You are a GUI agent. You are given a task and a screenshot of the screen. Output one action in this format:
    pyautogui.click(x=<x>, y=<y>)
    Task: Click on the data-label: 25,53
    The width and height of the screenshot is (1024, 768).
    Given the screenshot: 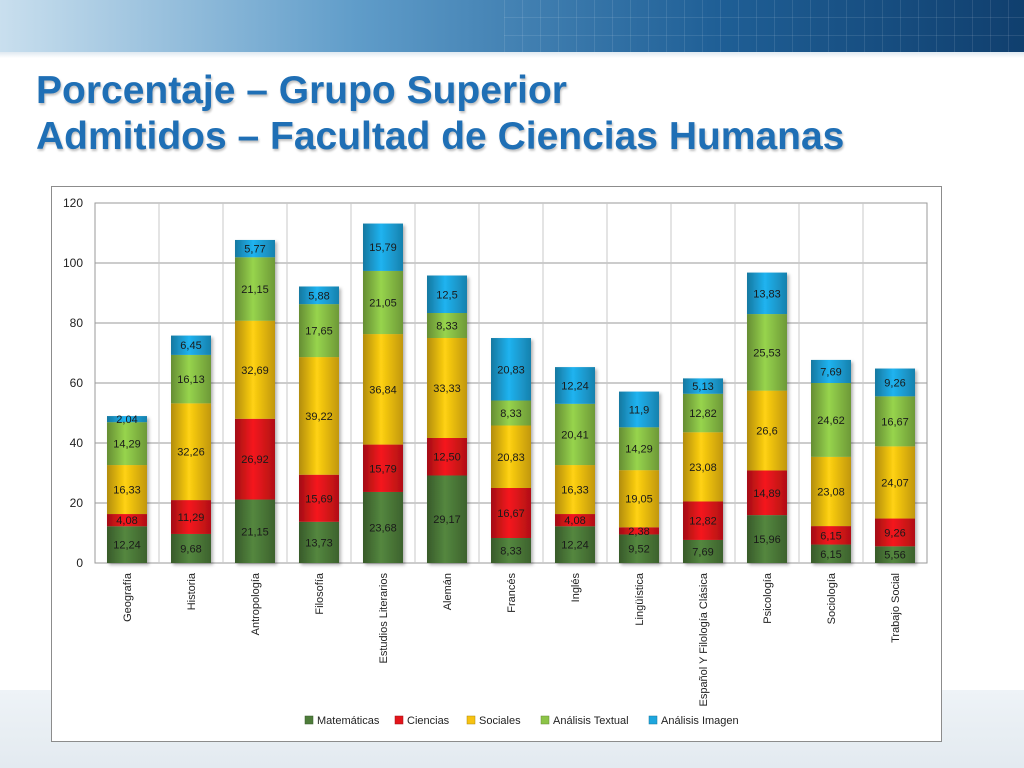 What is the action you would take?
    pyautogui.click(x=767, y=353)
    